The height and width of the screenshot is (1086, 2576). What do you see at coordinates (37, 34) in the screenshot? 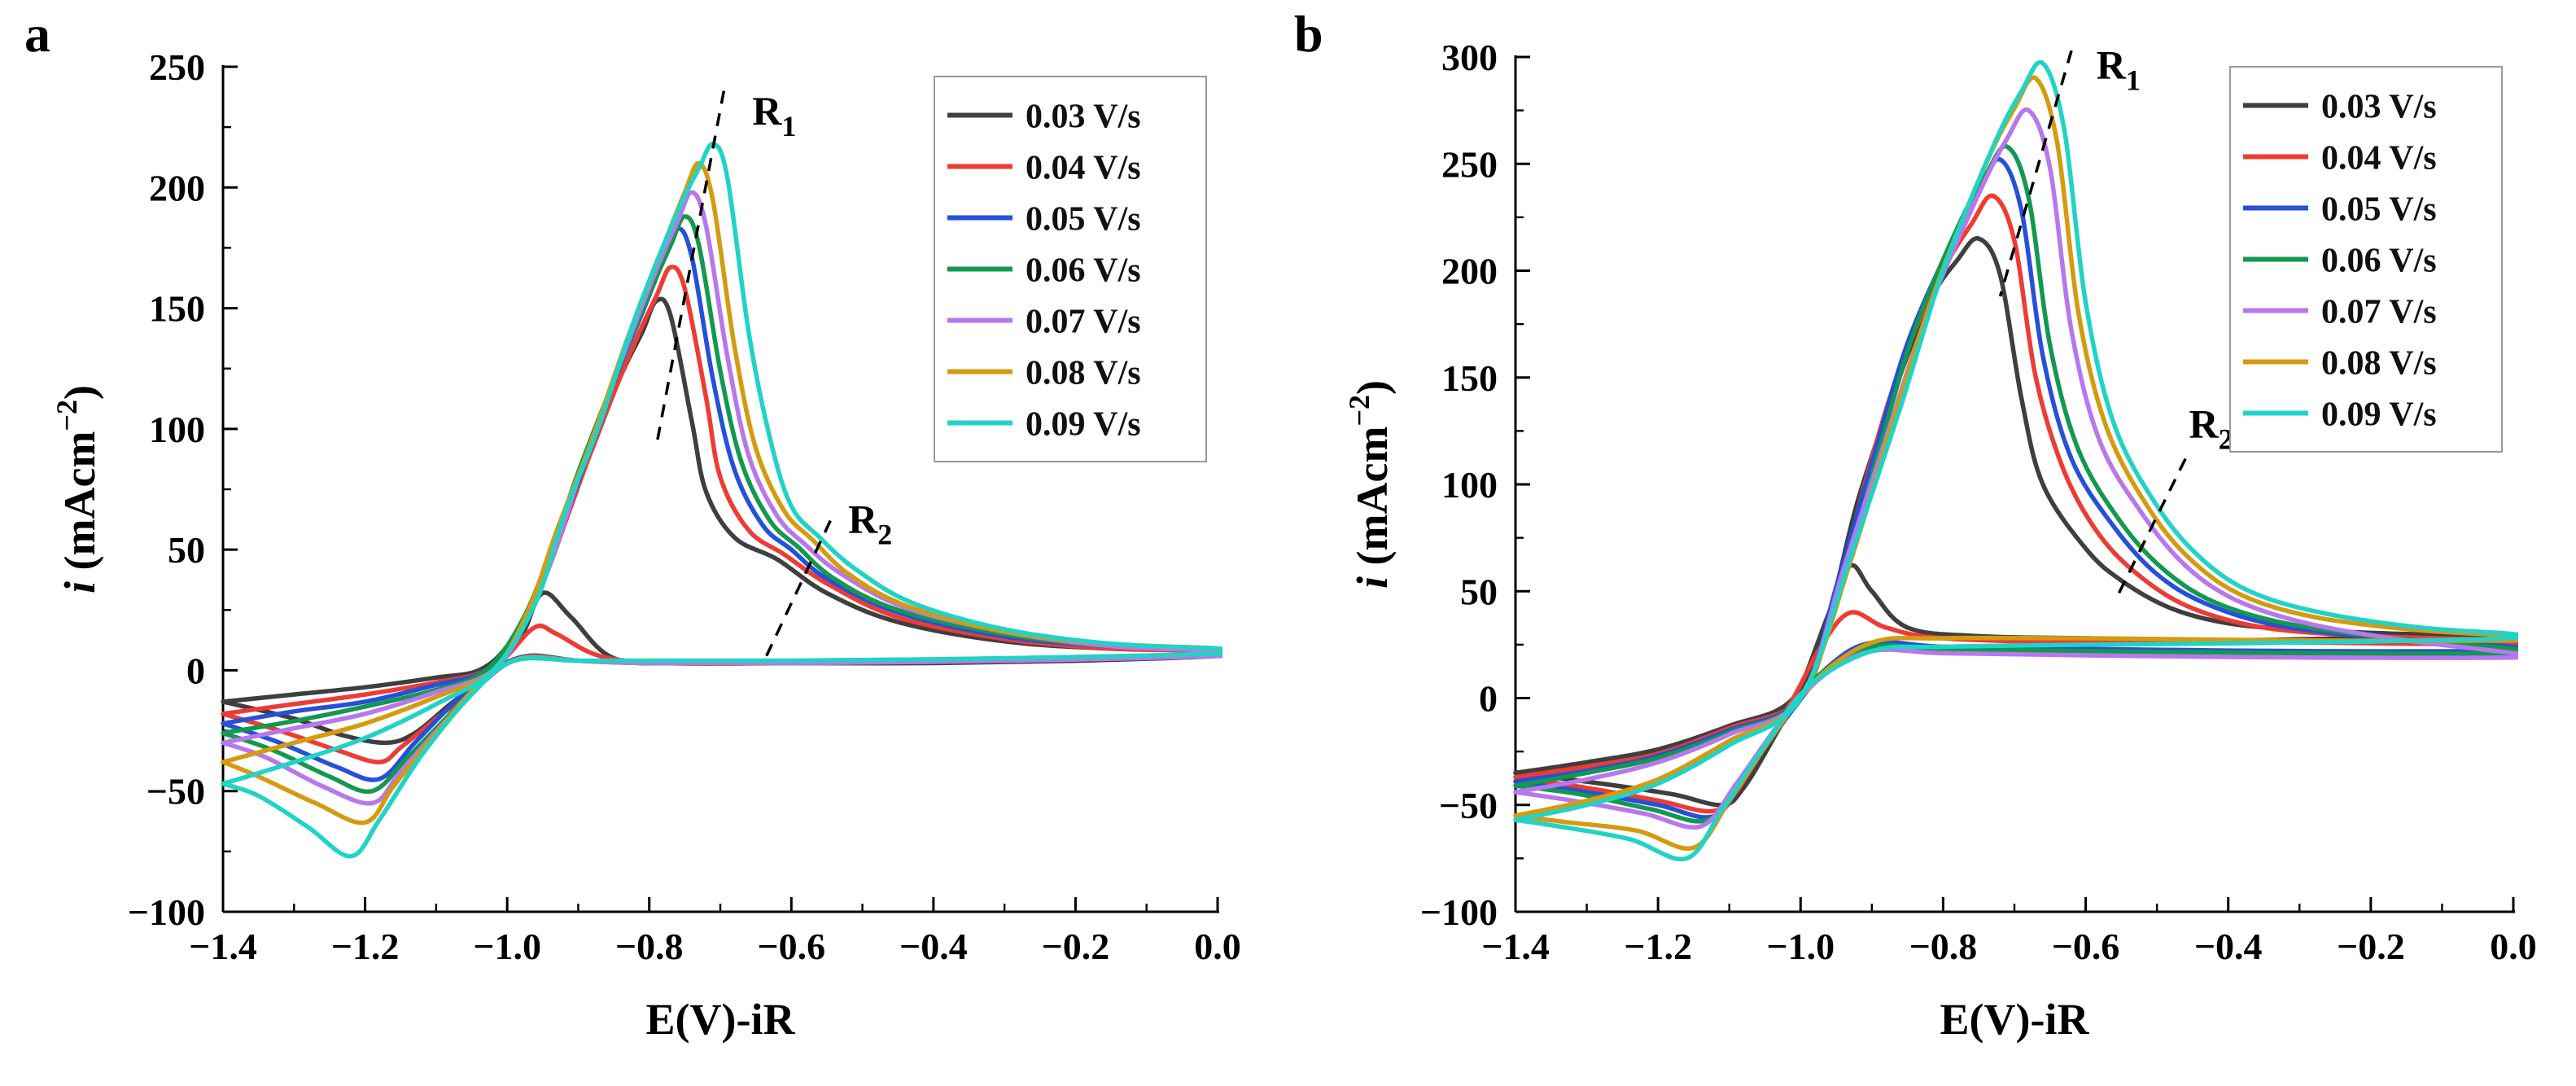
I see `panel-a-label: a` at bounding box center [37, 34].